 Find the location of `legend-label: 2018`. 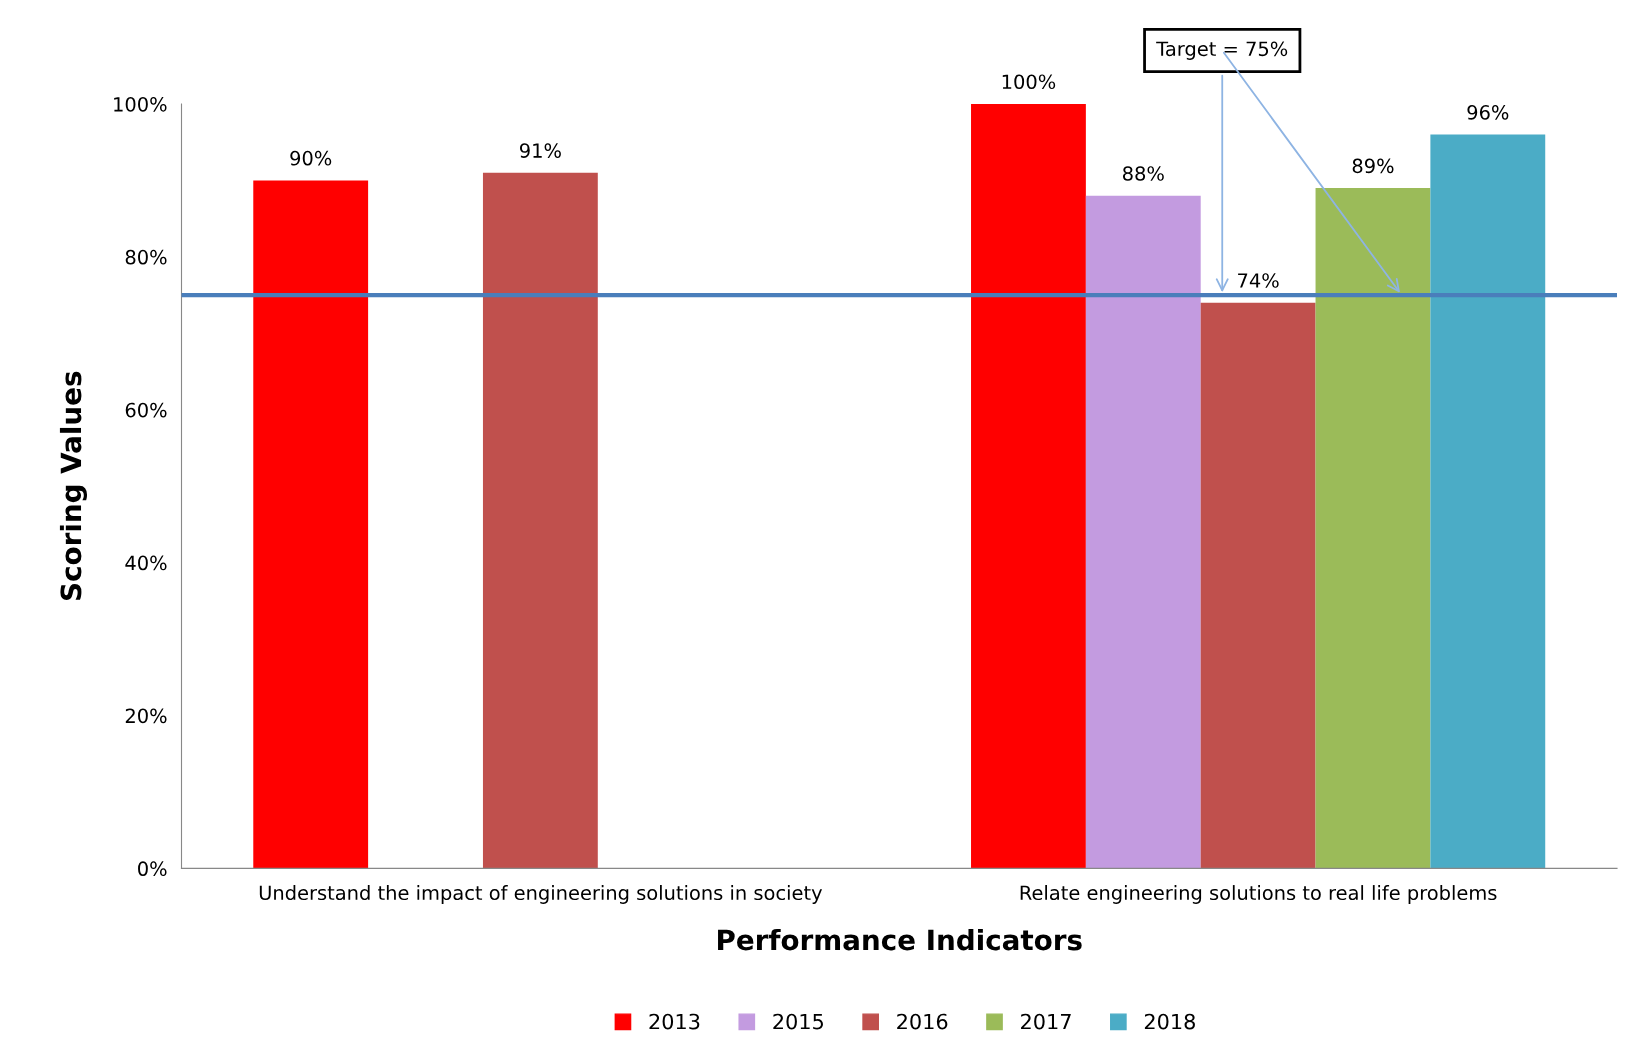

legend-label: 2018 is located at coordinates (1169, 1021).